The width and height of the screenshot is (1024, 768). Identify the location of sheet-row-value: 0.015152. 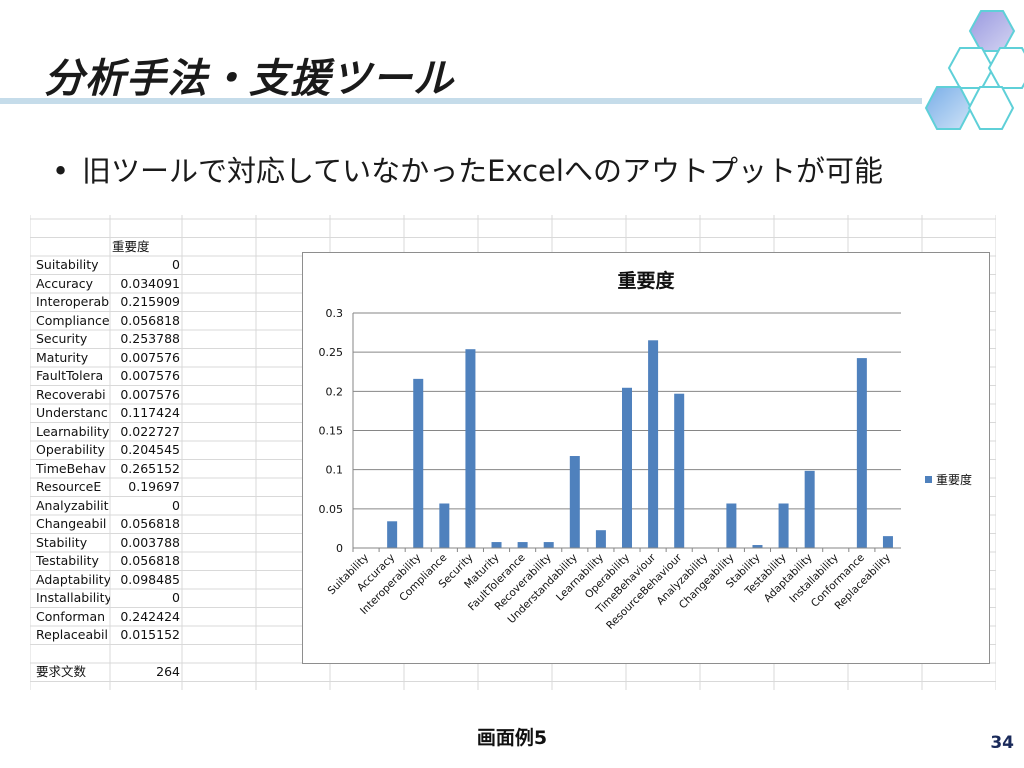
(150, 634).